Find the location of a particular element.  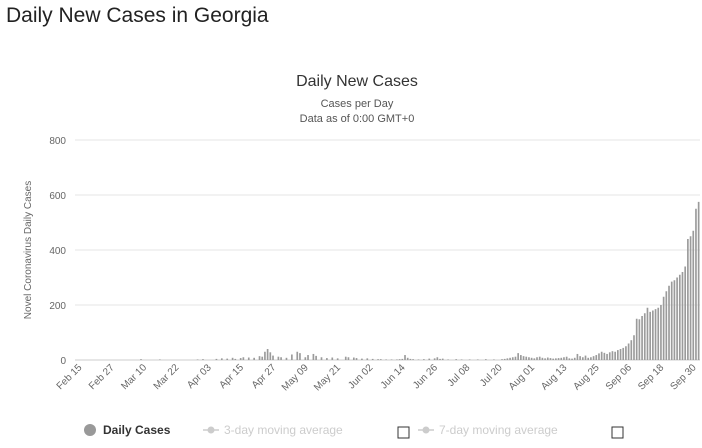

legend-label: Daily Cases is located at coordinates (137, 430).